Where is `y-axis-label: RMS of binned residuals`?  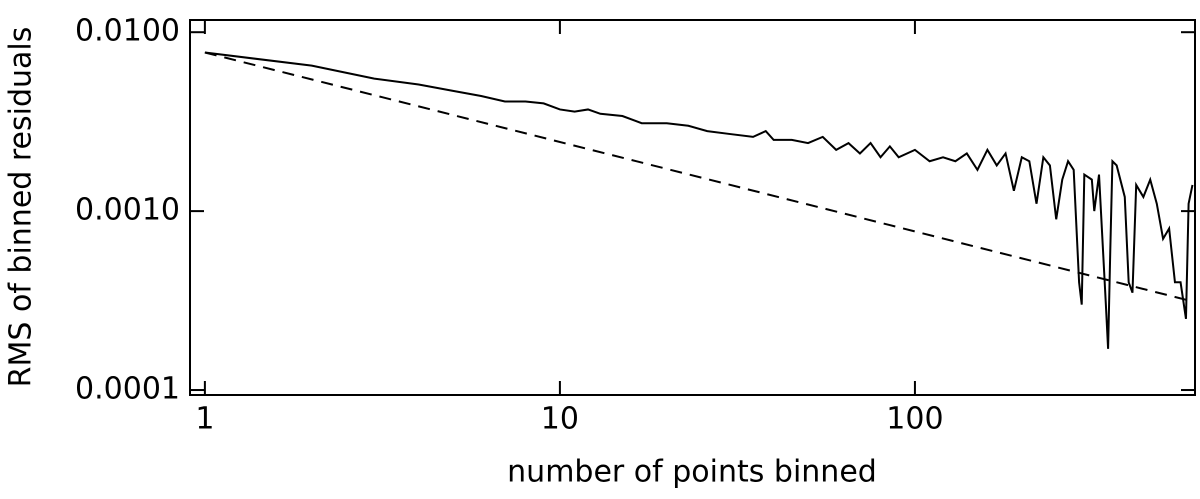
y-axis-label: RMS of binned residuals is located at coordinates (21, 207).